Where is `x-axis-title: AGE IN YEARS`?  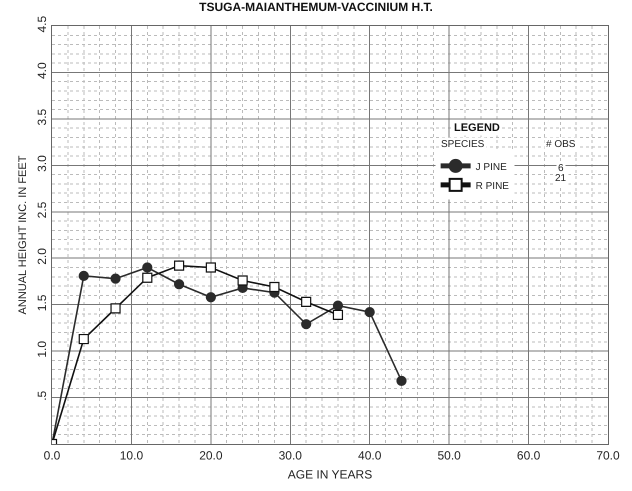
x-axis-title: AGE IN YEARS is located at coordinates (330, 474).